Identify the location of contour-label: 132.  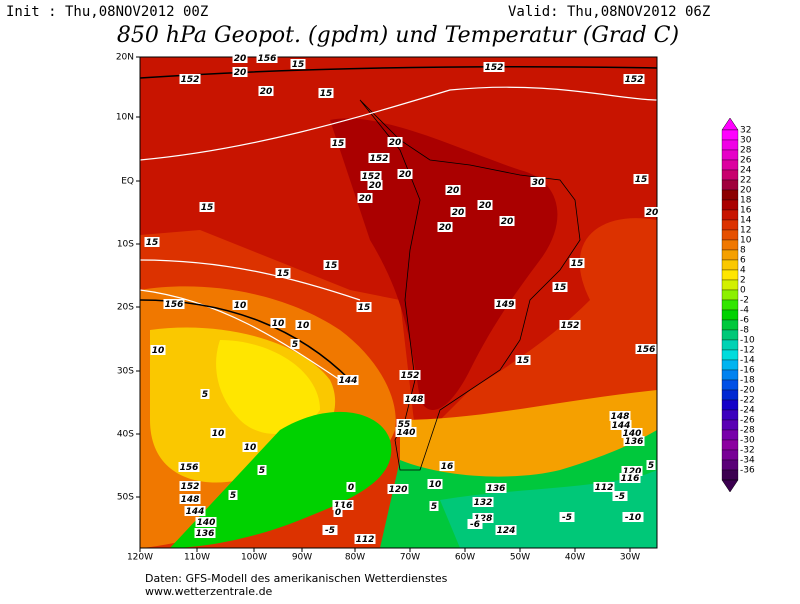
(483, 503).